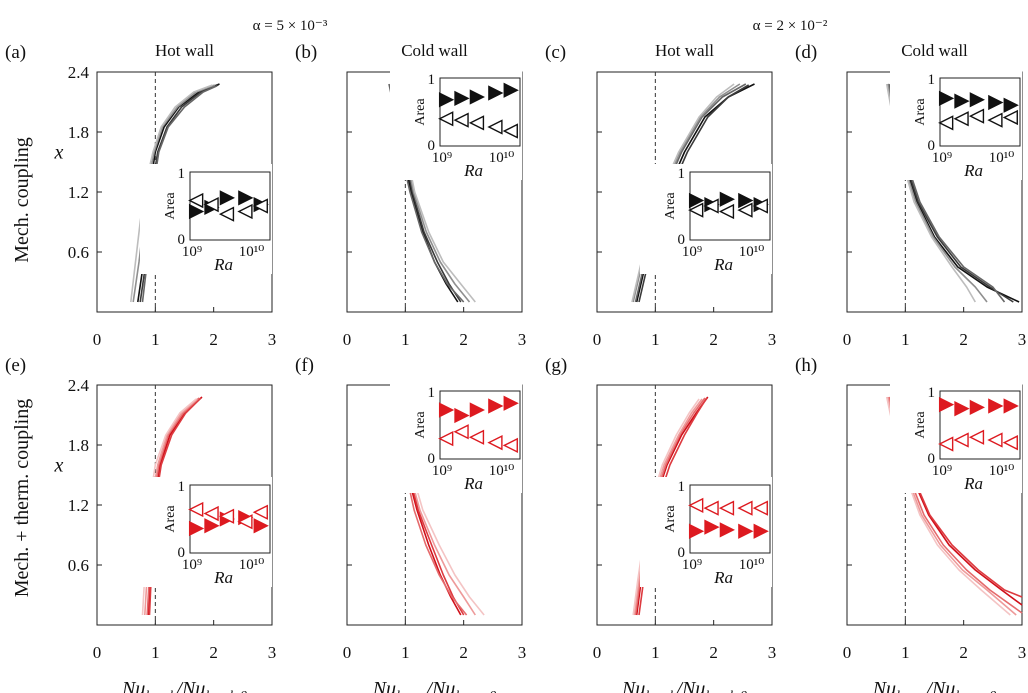 The image size is (1028, 693). Describe the element at coordinates (184, 685) in the screenshot. I see `x-axis-label: Nuloc, h​/Nuloc, h,0​` at that location.